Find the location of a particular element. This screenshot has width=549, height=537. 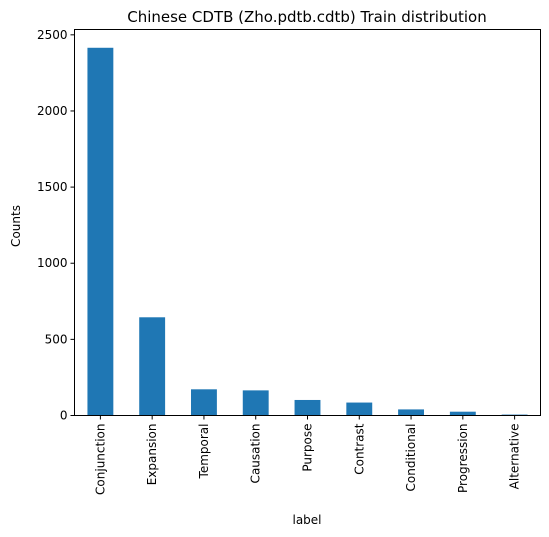

y-tick-label: 2500 is located at coordinates (52, 35).